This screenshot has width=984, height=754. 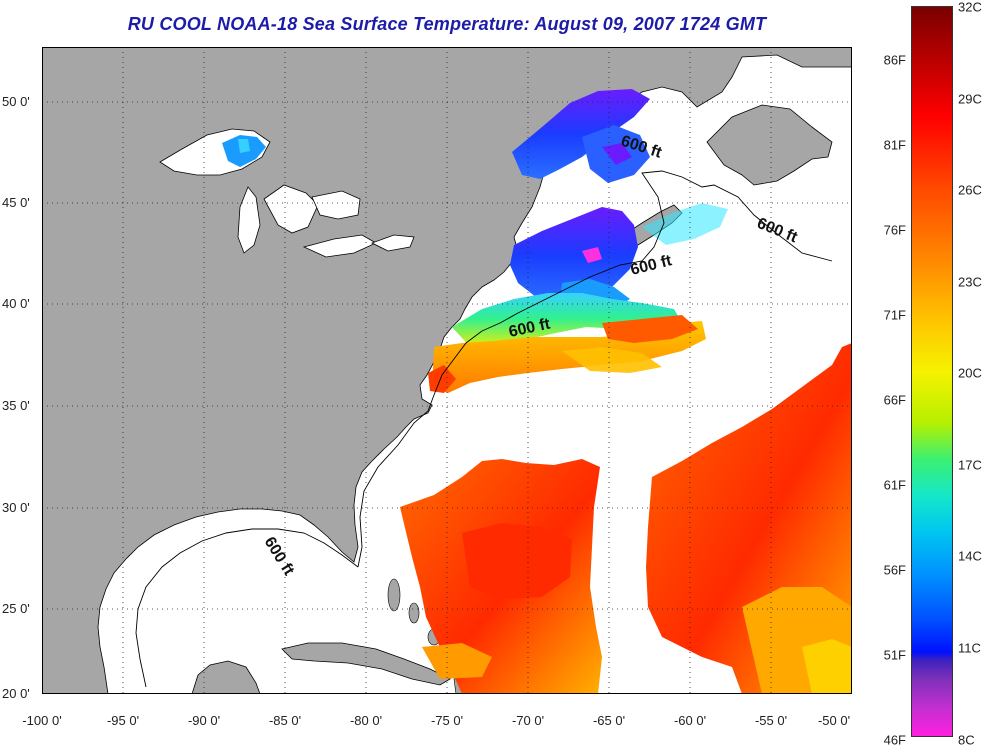 I want to click on colorbar-gradient, so click(x=932, y=371).